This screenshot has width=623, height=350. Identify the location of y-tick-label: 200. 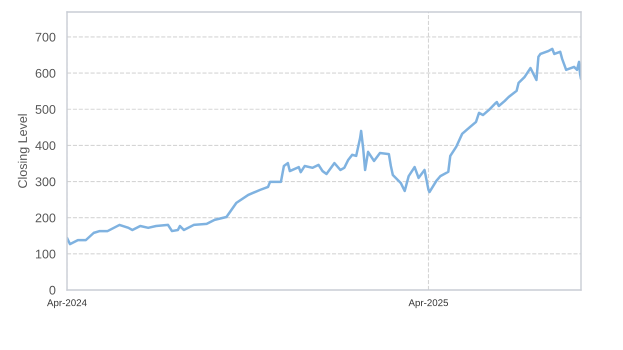
(46, 218).